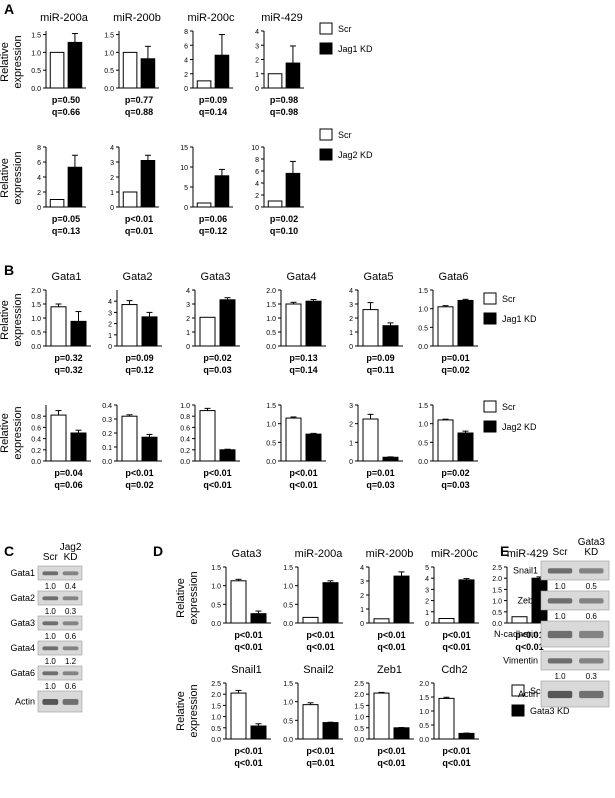 The width and height of the screenshot is (615, 798). Describe the element at coordinates (359, 684) in the screenshot. I see `y-tick-label: 2.5` at that location.